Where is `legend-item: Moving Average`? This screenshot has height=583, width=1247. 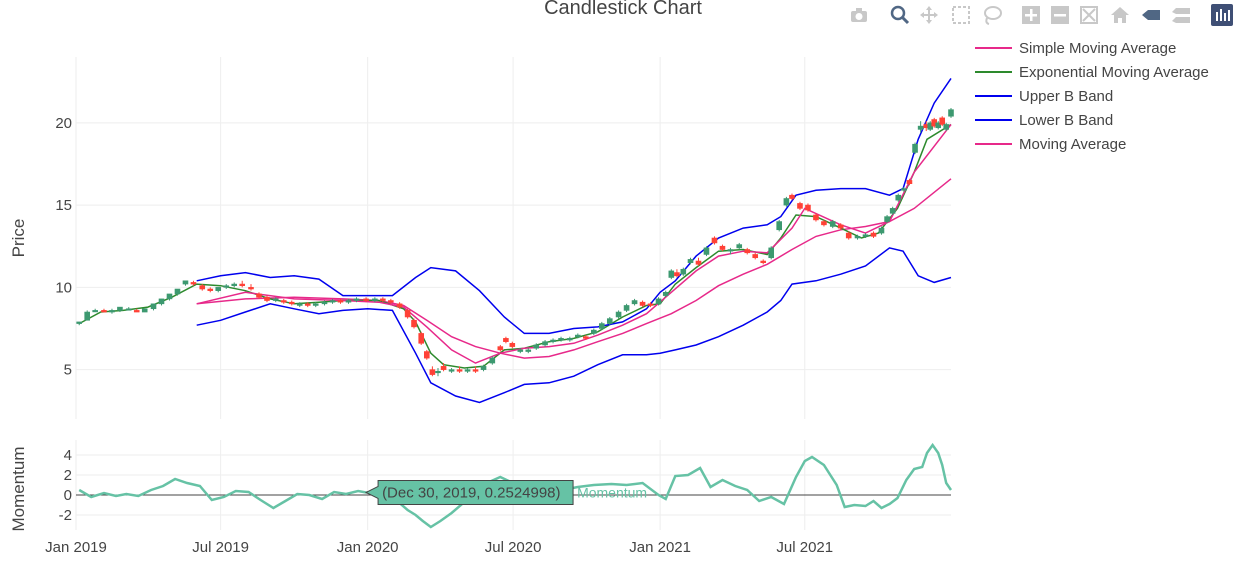 legend-item: Moving Average is located at coordinates (1050, 144).